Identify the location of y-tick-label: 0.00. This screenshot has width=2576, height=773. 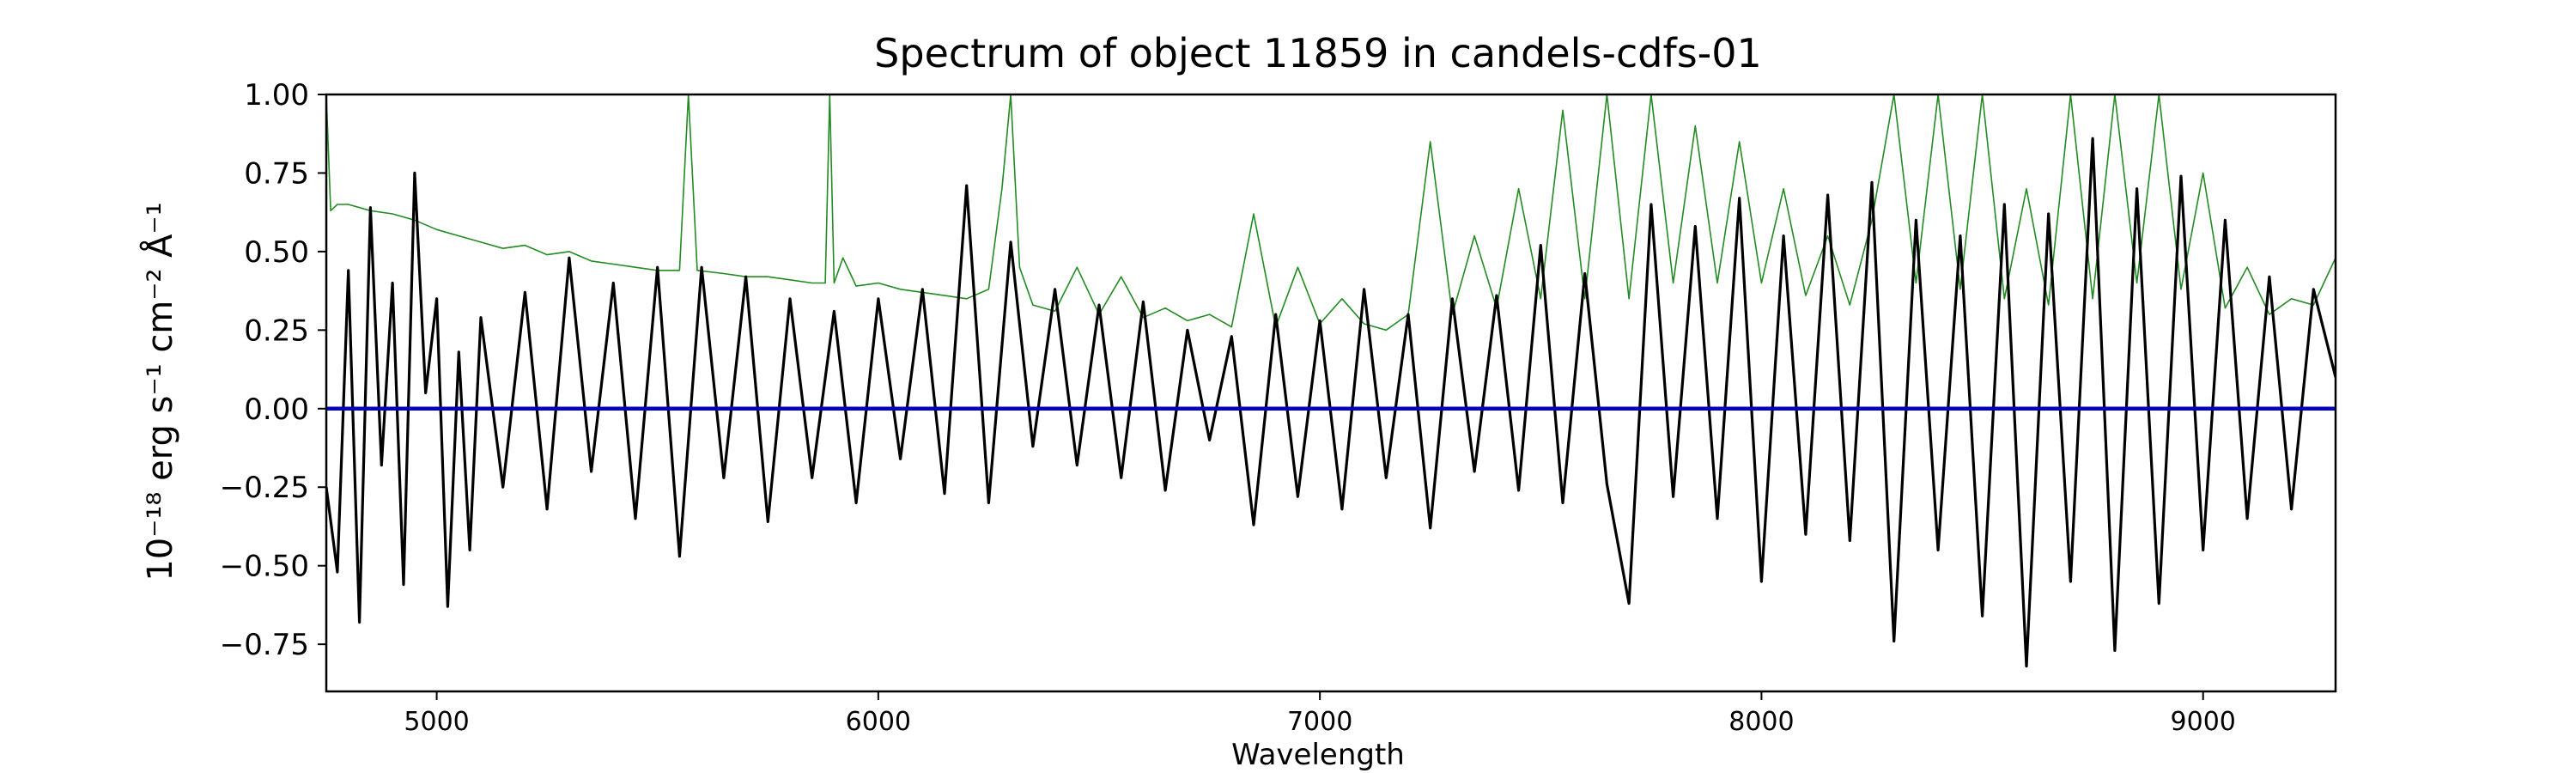
(276, 410).